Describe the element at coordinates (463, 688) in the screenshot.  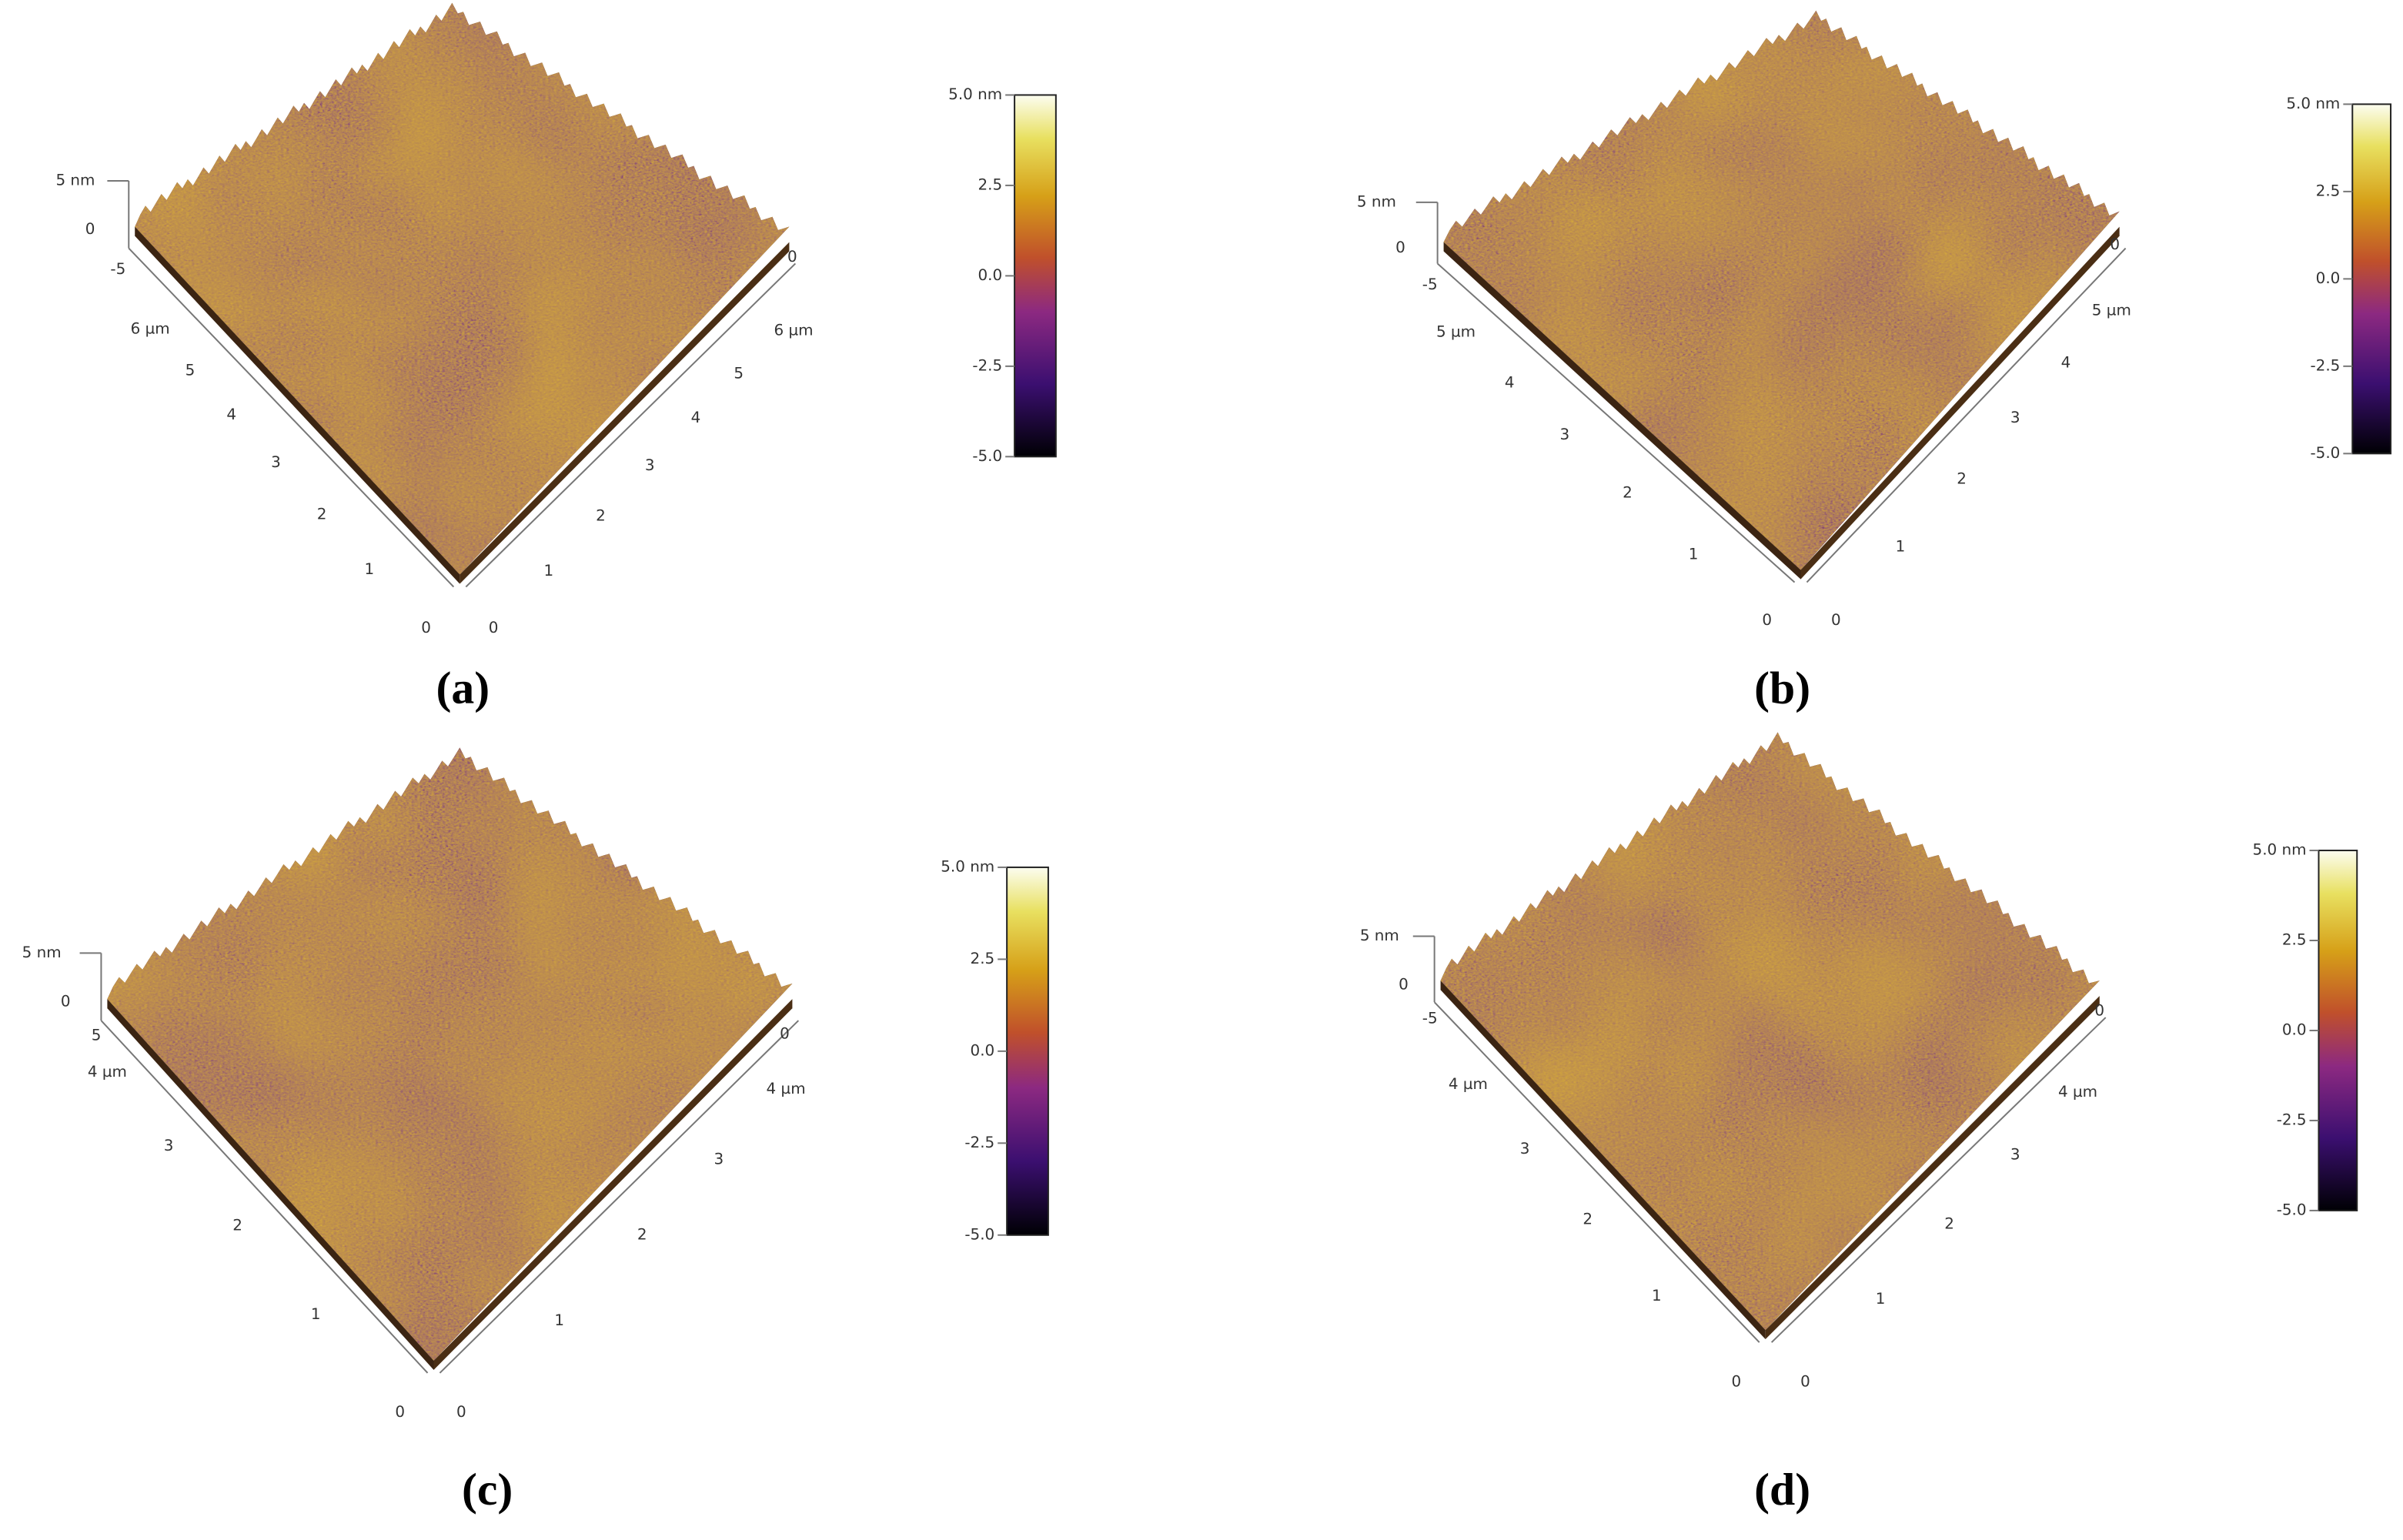
I see `panel-label: (a)` at that location.